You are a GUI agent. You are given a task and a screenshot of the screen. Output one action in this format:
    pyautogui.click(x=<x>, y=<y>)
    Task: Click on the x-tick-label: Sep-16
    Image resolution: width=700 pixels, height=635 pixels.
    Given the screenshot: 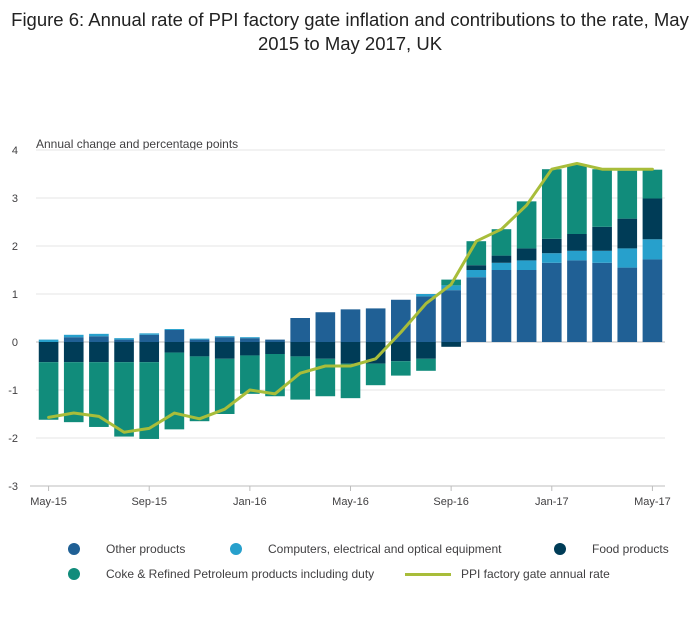 What is the action you would take?
    pyautogui.click(x=450, y=502)
    